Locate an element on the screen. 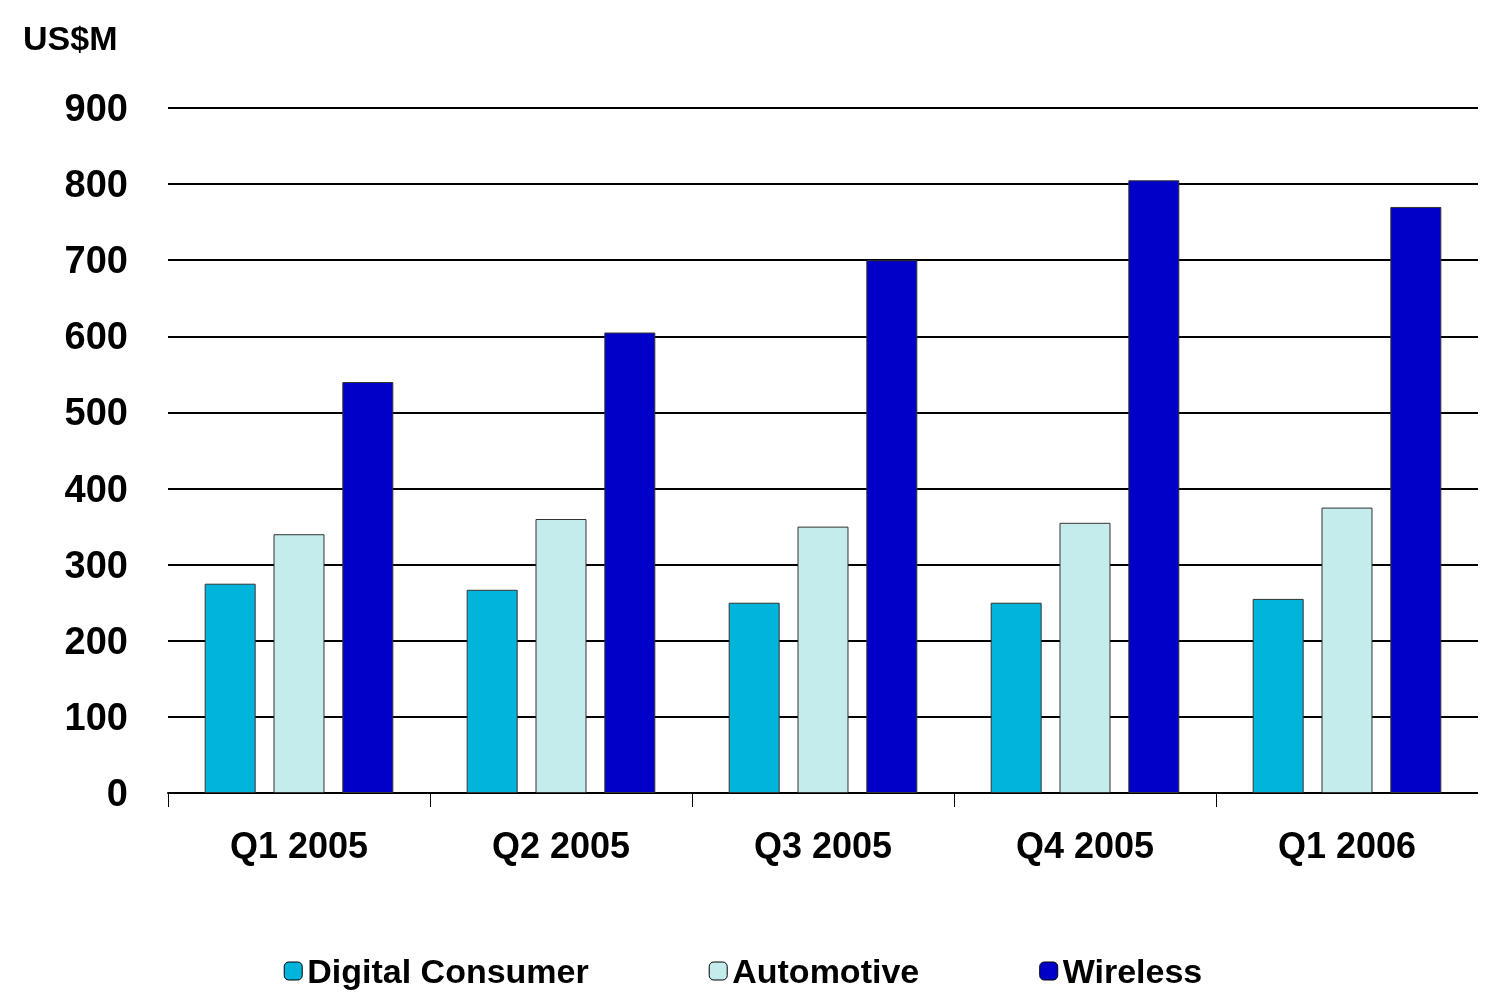 Image resolution: width=1486 pixels, height=1004 pixels. y-tick-label: 900 is located at coordinates (96, 108).